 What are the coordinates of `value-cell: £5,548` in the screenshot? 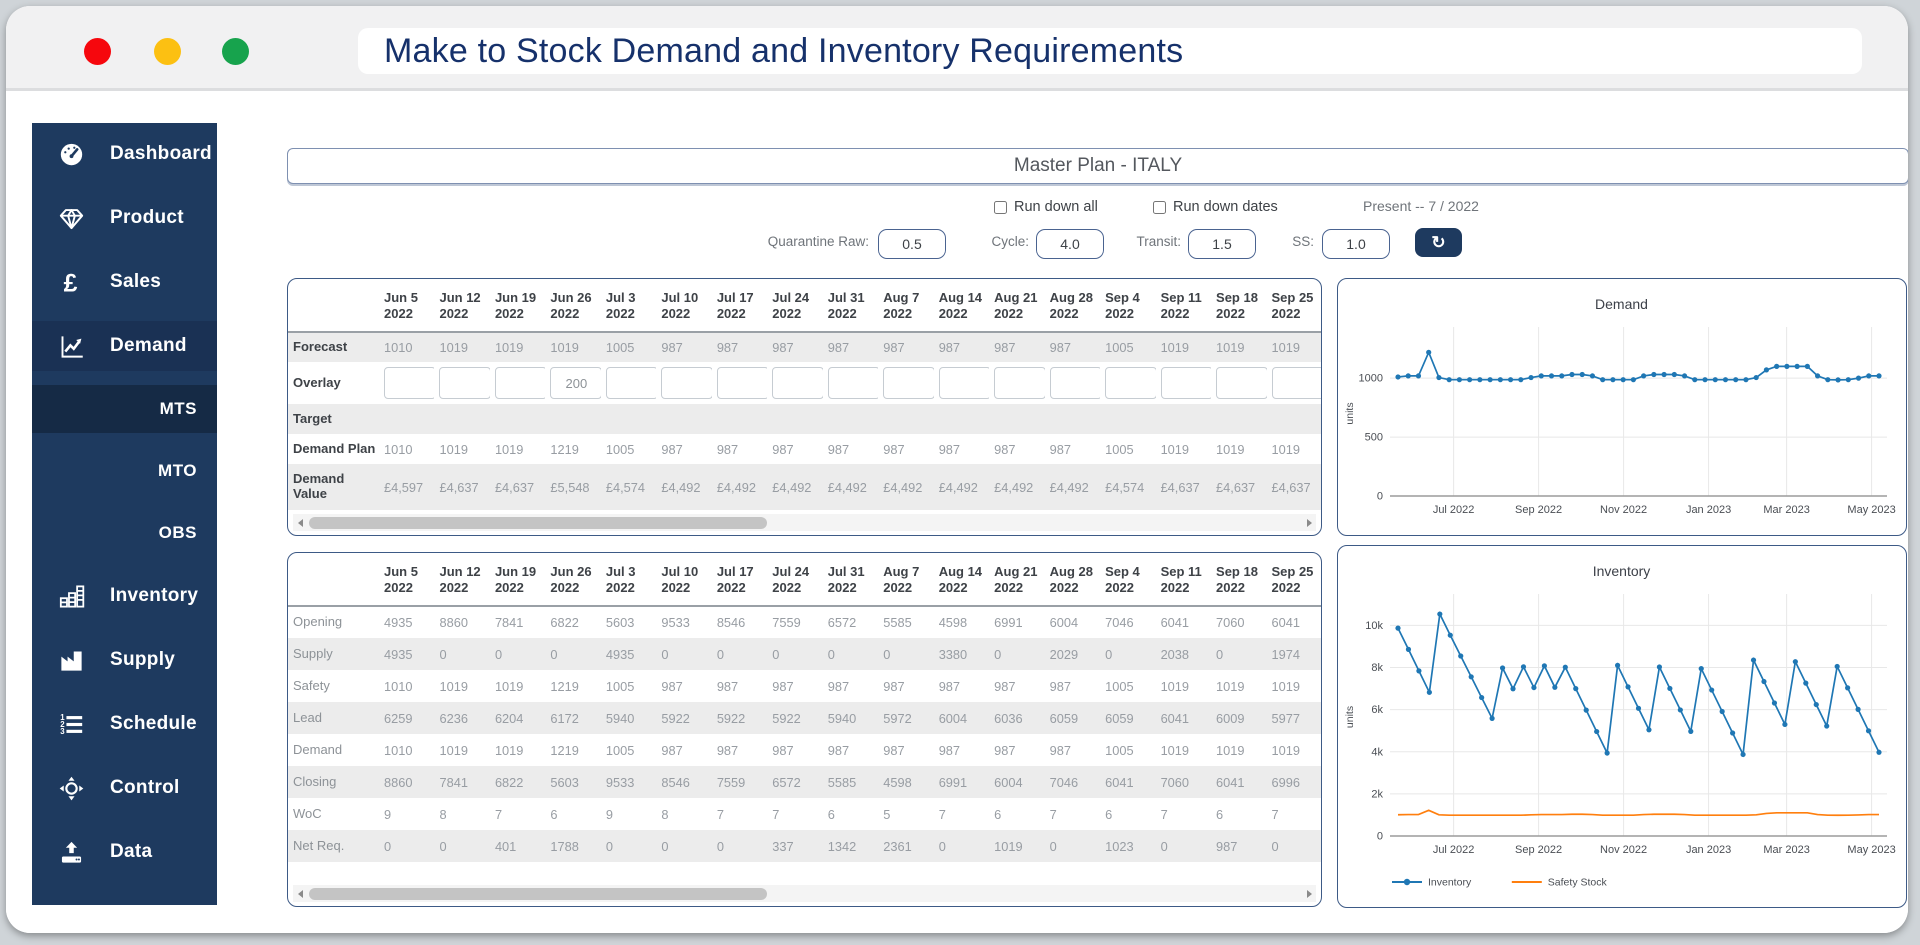 It's located at (570, 487).